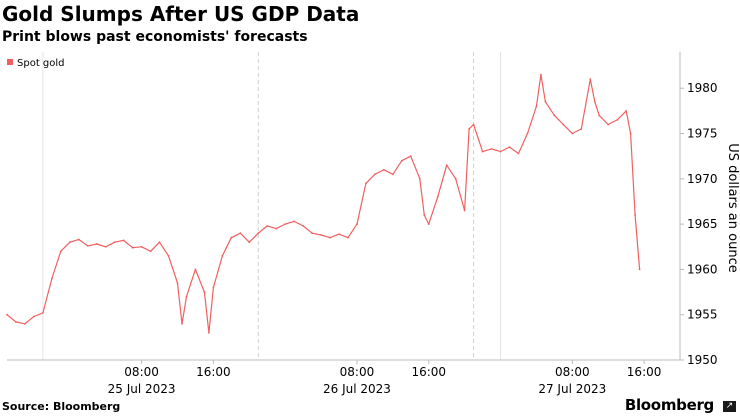 The height and width of the screenshot is (416, 740). What do you see at coordinates (644, 372) in the screenshot?
I see `x-tick-time-5: 16:00` at bounding box center [644, 372].